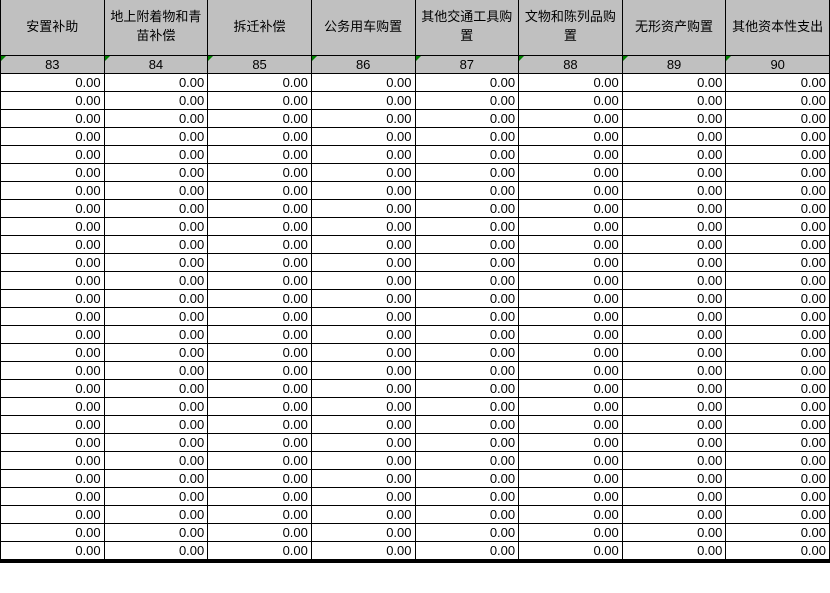 Image resolution: width=830 pixels, height=593 pixels. I want to click on column-header-cell: 安置补助, so click(52, 28).